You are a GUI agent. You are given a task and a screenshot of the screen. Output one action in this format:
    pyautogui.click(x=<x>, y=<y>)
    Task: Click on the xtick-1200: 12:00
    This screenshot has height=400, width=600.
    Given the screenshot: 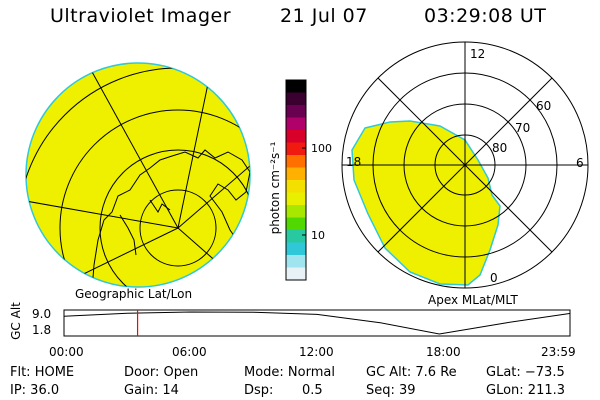 What is the action you would take?
    pyautogui.click(x=316, y=352)
    